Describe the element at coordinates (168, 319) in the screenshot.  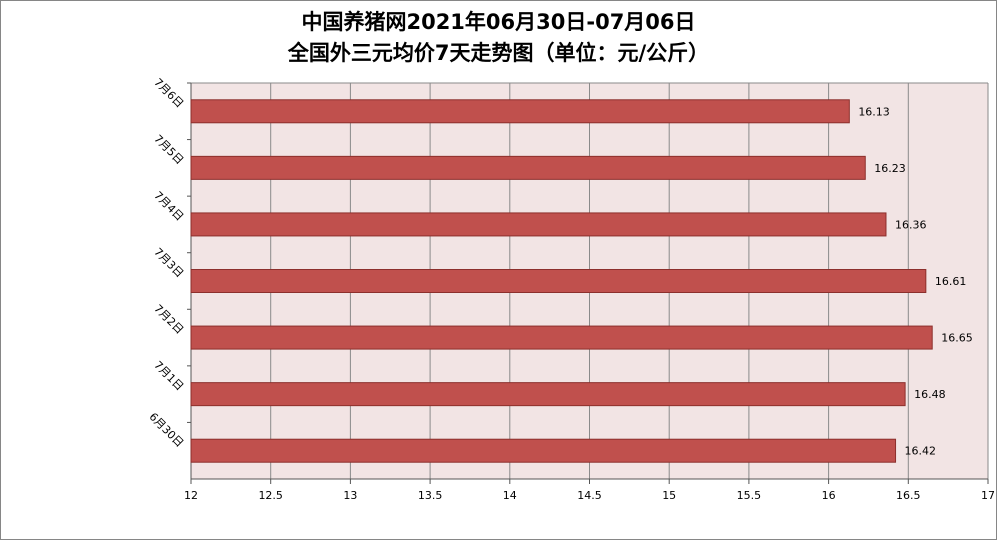
I see `y-category-label: 7月2日` at that location.